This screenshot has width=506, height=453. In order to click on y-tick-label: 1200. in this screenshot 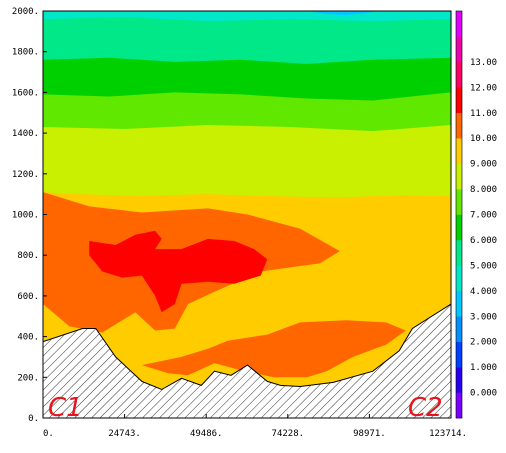, I will do `click(25, 175)`.